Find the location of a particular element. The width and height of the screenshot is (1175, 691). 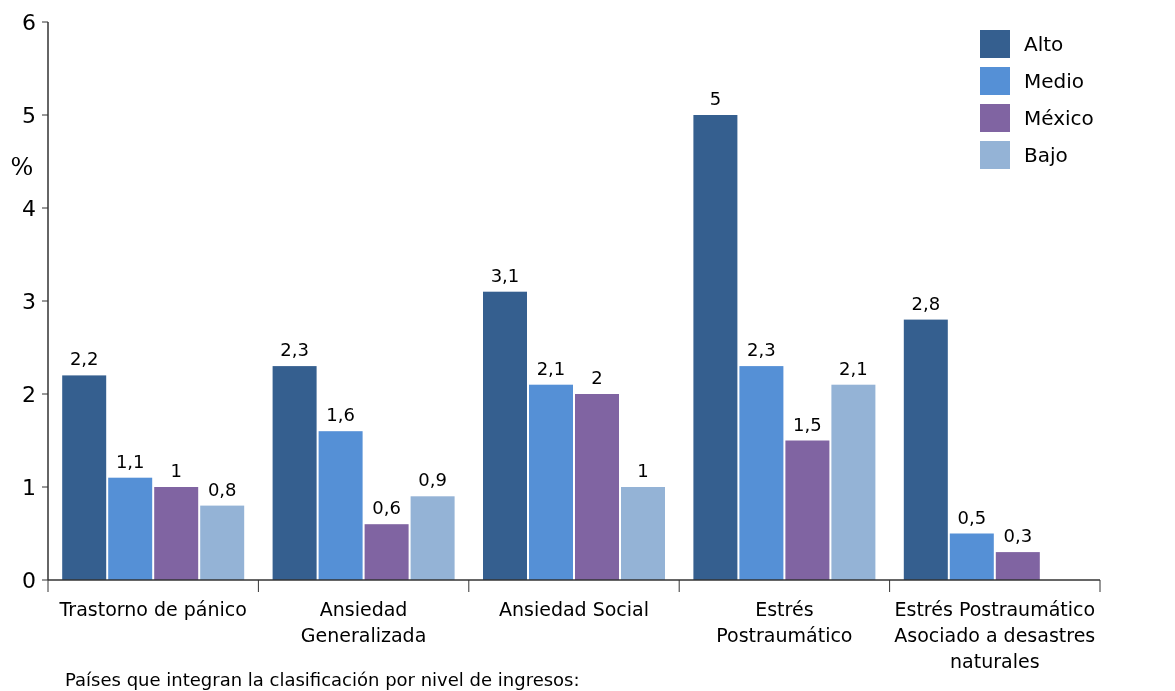

data-label: 3,1 is located at coordinates (505, 275).